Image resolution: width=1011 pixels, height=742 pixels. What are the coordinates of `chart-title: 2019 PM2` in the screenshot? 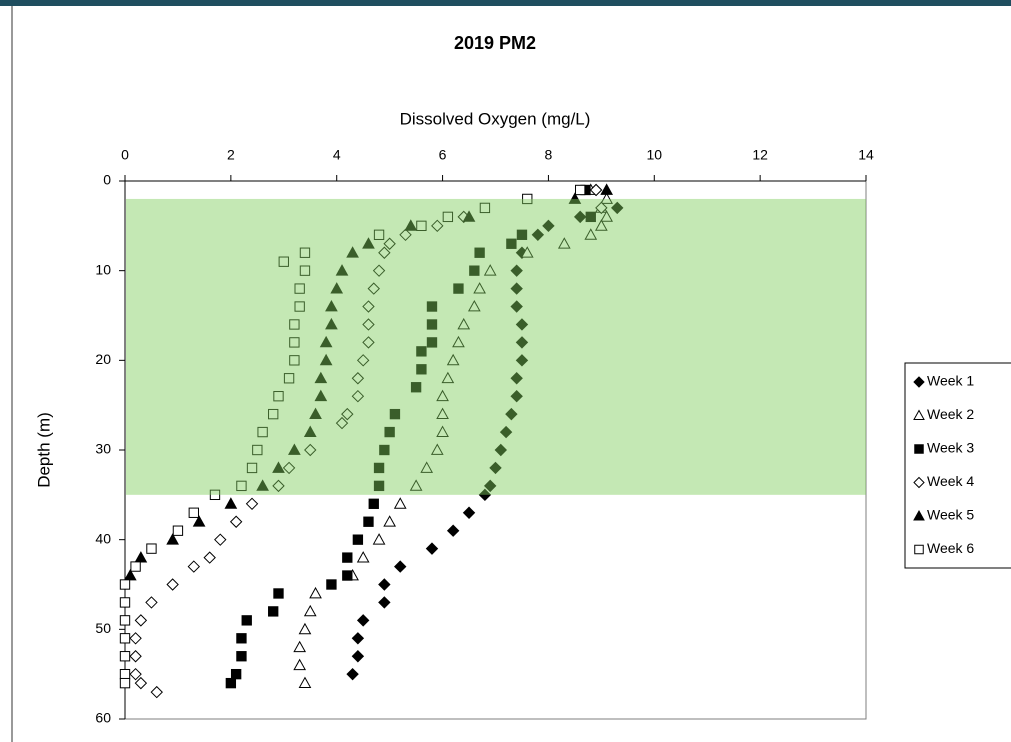 It's located at (495, 43).